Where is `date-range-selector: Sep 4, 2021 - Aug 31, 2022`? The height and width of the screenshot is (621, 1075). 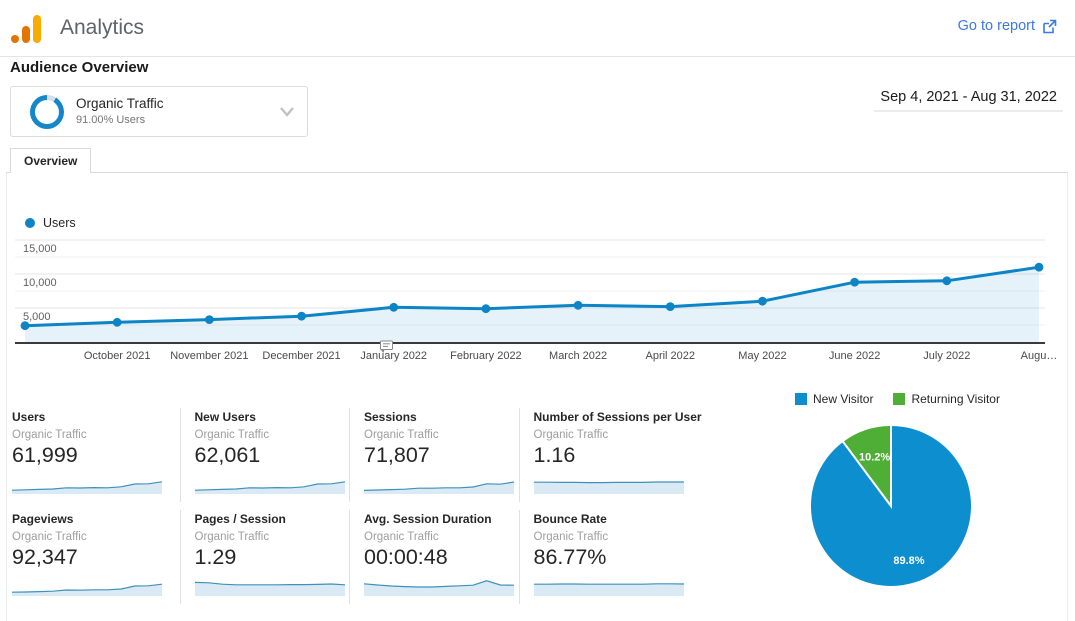 date-range-selector: Sep 4, 2021 - Aug 31, 2022 is located at coordinates (968, 99).